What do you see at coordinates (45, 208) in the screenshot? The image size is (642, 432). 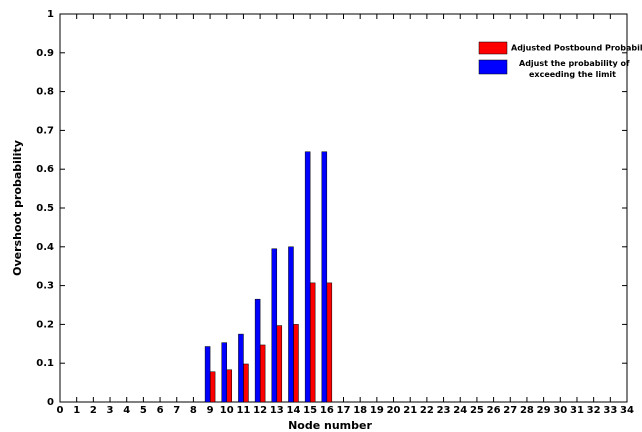 I see `y-tick-label: 0.5` at bounding box center [45, 208].